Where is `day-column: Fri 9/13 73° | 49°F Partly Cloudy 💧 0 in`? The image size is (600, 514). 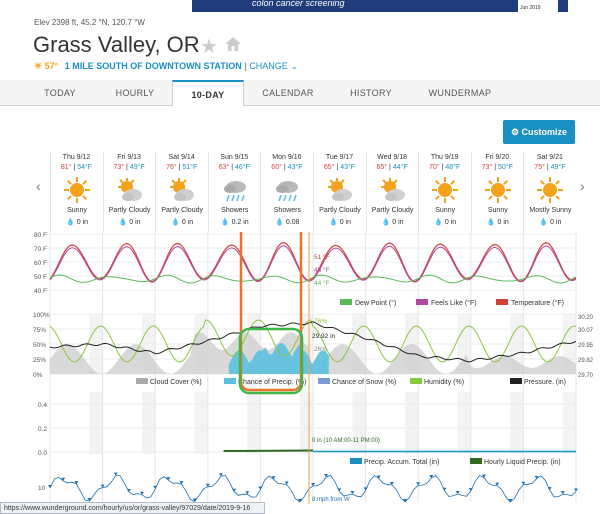 day-column: Fri 9/13 73° | 49°F Partly Cloudy 💧 0 in is located at coordinates (128, 192).